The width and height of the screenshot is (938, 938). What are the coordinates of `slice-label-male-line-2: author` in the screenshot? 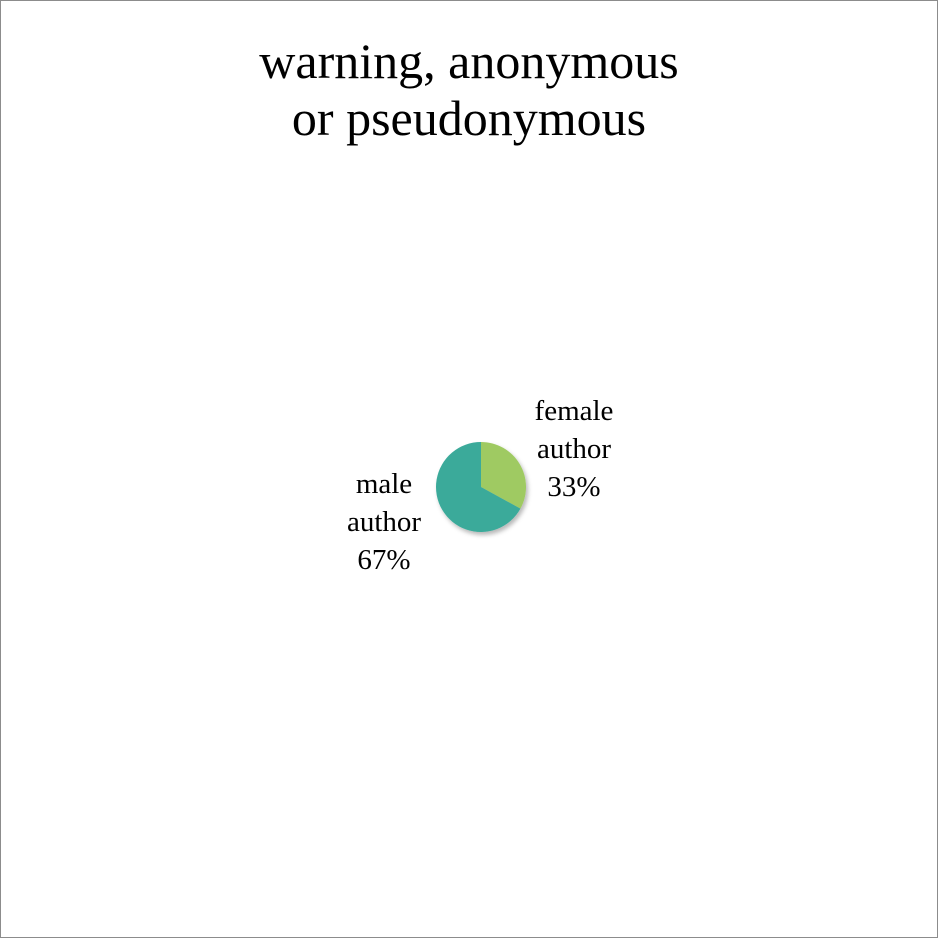 It's located at (384, 522).